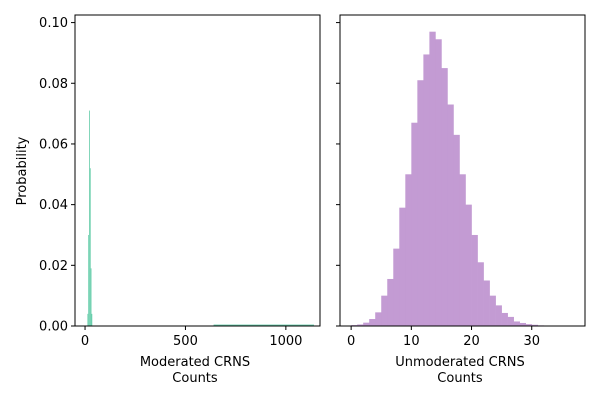 The width and height of the screenshot is (600, 400). Describe the element at coordinates (195, 362) in the screenshot. I see `moderated-x-label-line1: Moderated CRNS` at that location.